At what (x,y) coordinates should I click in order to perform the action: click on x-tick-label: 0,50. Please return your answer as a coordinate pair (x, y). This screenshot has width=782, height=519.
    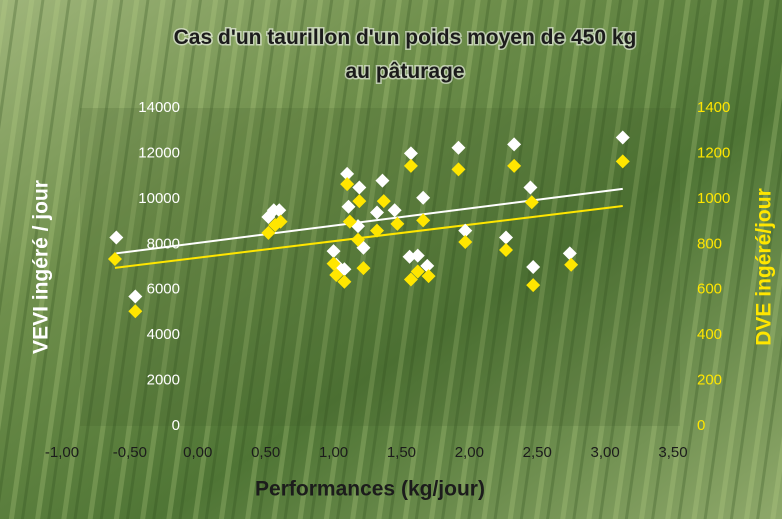
    Looking at the image, I should click on (265, 452).